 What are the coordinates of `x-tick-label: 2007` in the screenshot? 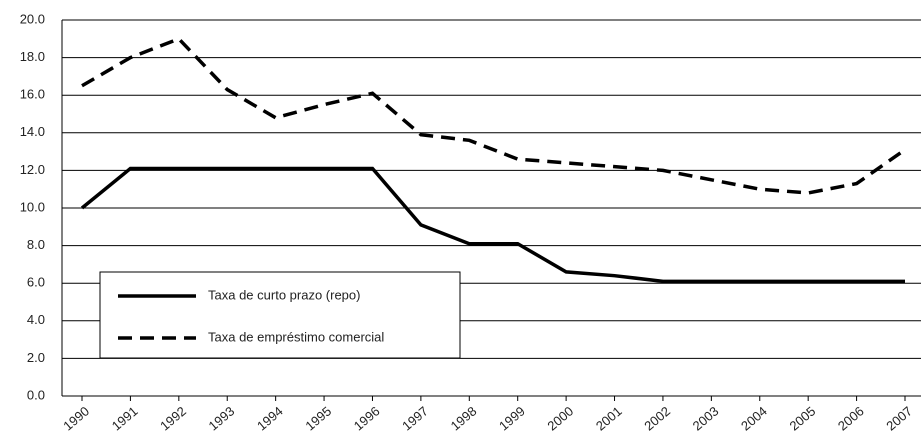 It's located at (899, 418).